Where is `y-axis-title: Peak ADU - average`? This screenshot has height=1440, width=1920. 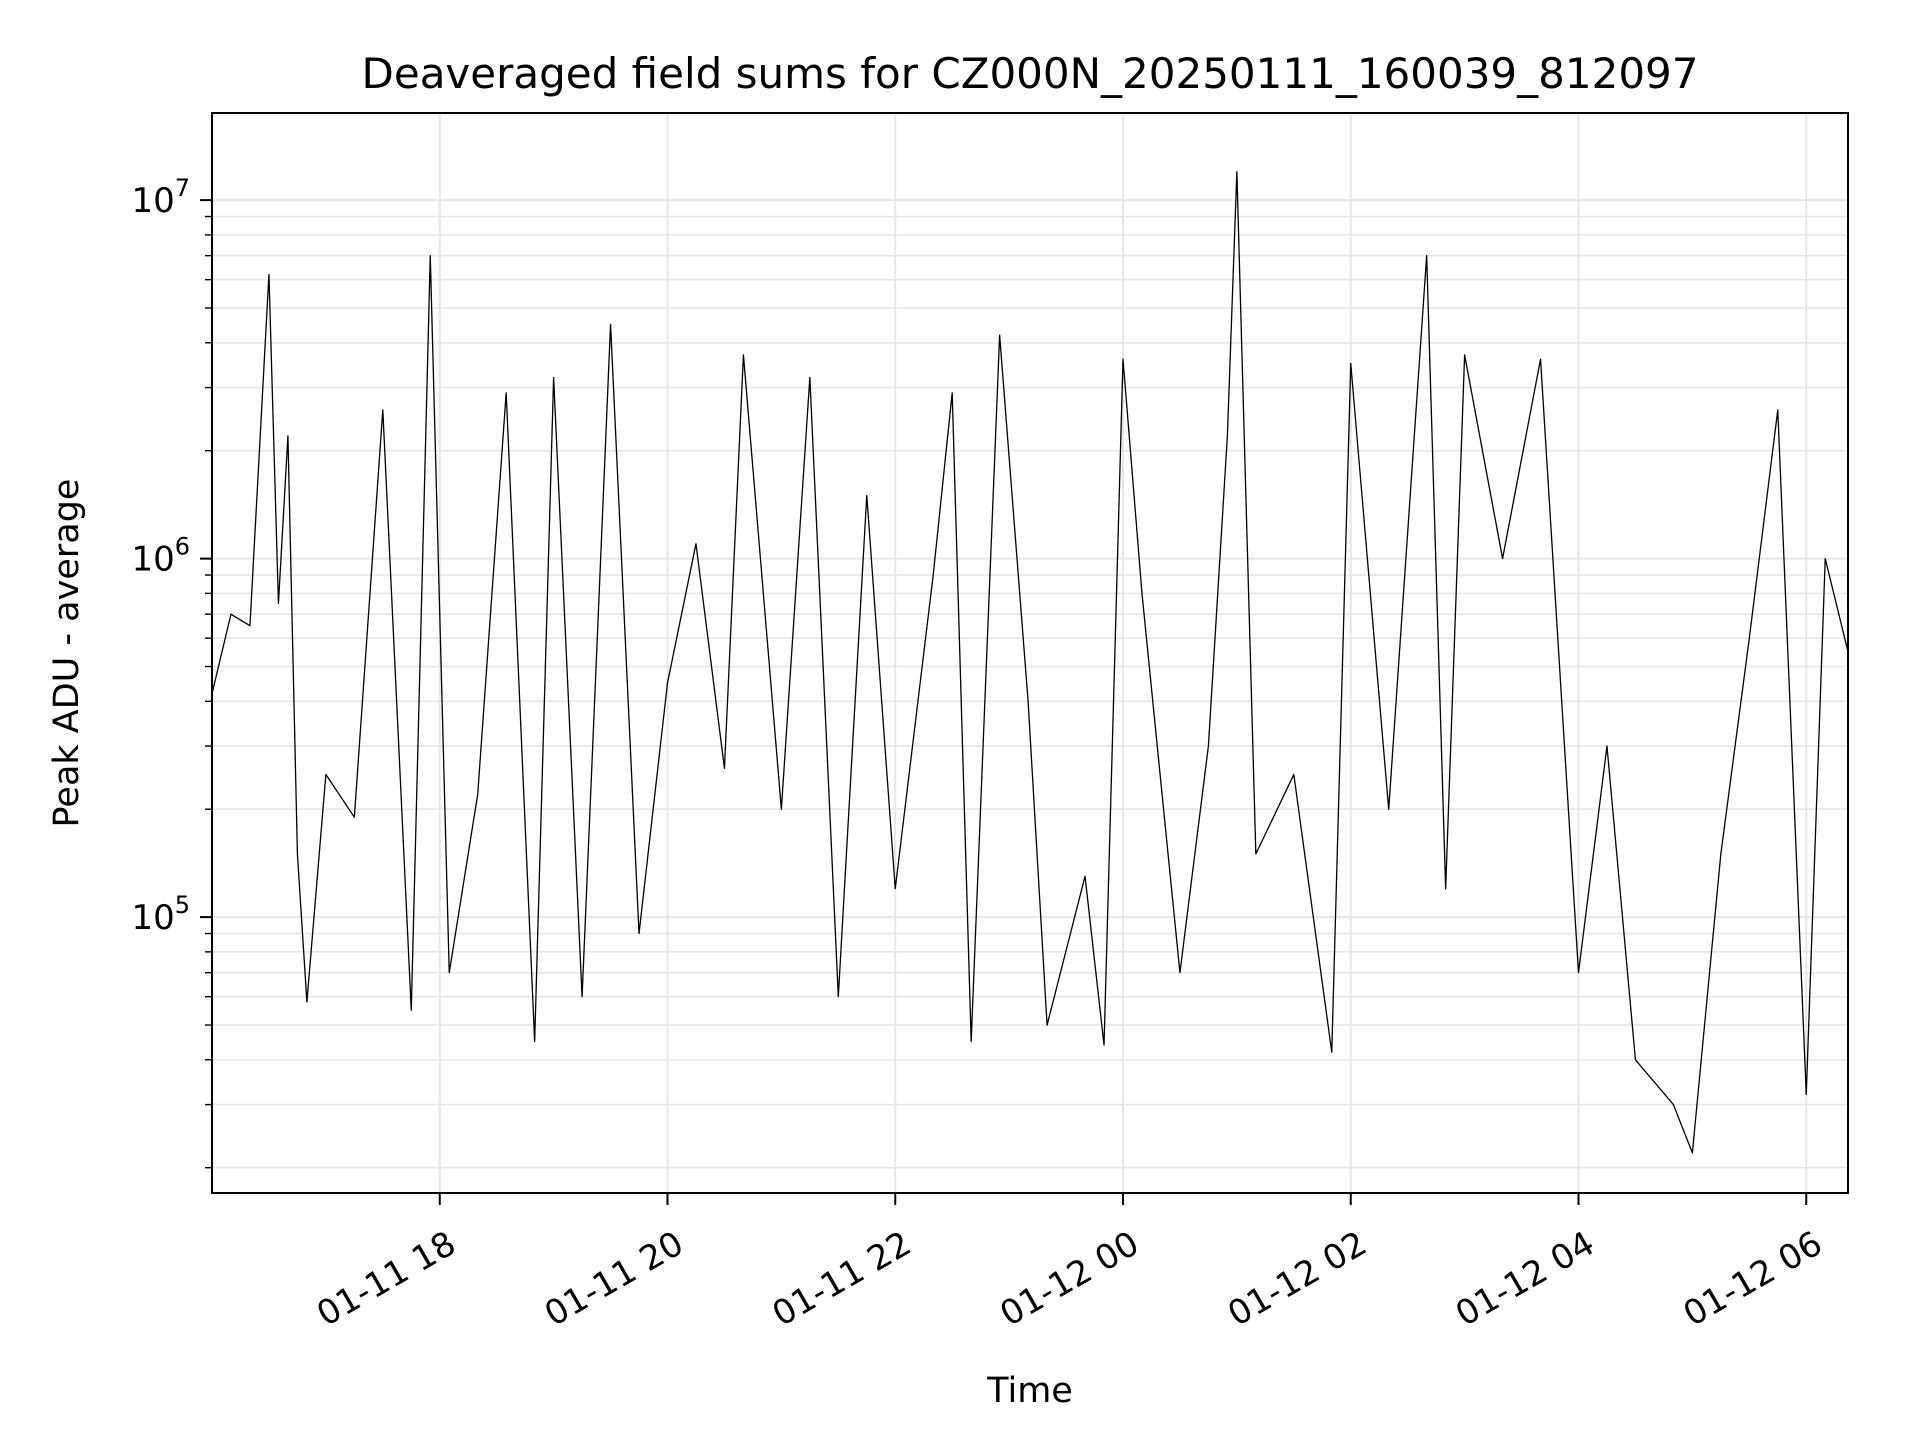 y-axis-title: Peak ADU - average is located at coordinates (67, 653).